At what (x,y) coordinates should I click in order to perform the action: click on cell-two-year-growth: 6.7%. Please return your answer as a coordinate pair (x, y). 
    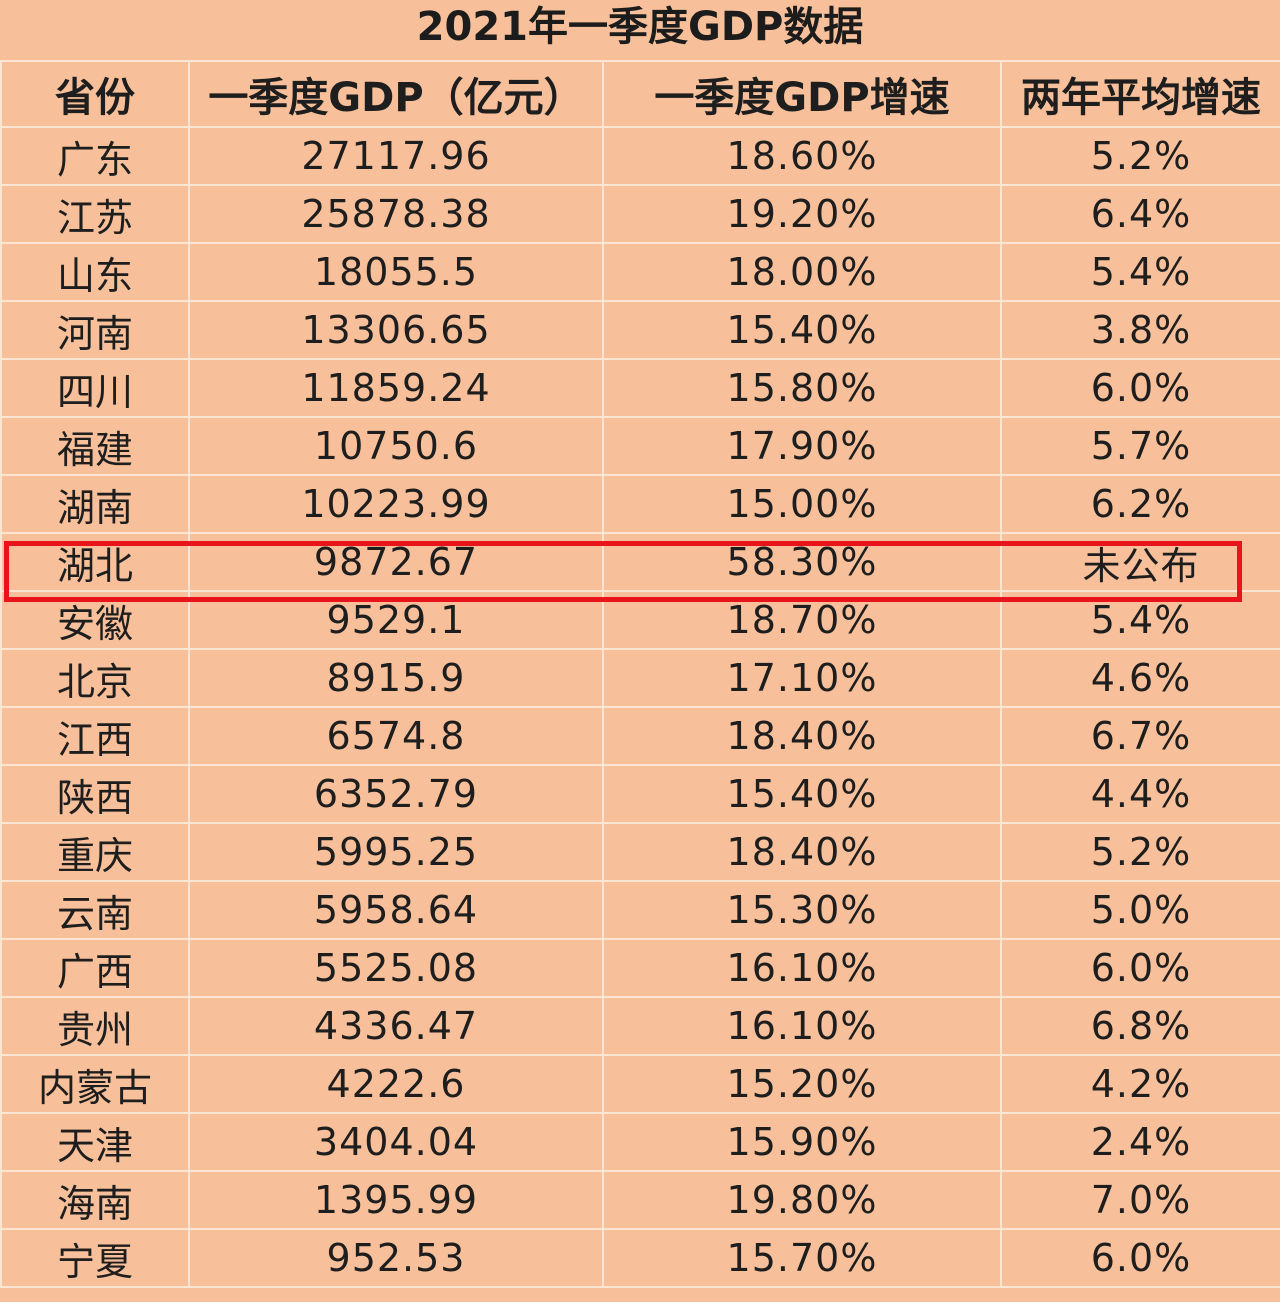
    Looking at the image, I should click on (1140, 736).